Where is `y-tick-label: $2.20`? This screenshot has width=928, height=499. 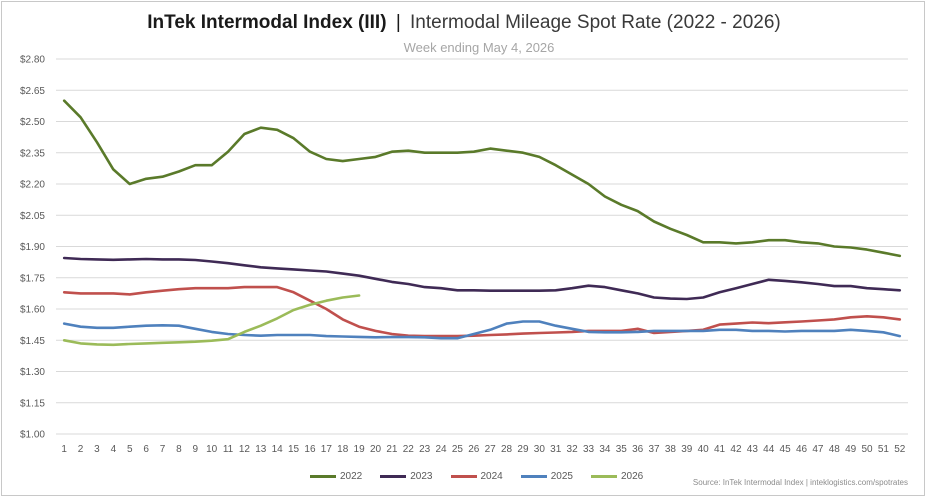
y-tick-label: $2.20 is located at coordinates (32, 185).